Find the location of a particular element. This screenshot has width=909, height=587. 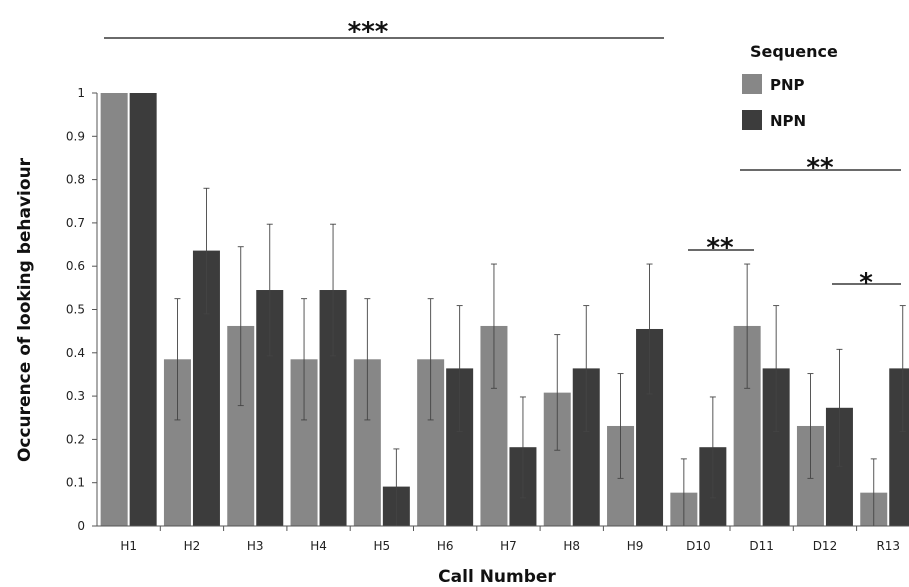

legend-label-pnp: PNP is located at coordinates (787, 85).